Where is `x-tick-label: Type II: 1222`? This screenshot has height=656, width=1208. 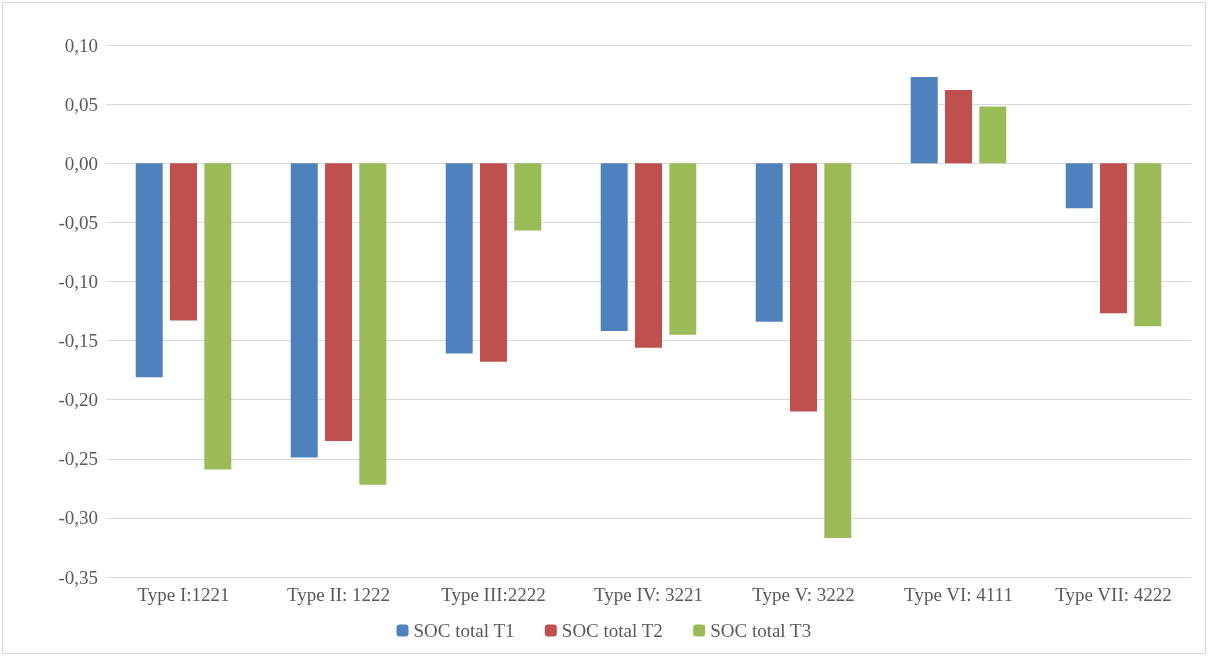
x-tick-label: Type II: 1222 is located at coordinates (338, 594).